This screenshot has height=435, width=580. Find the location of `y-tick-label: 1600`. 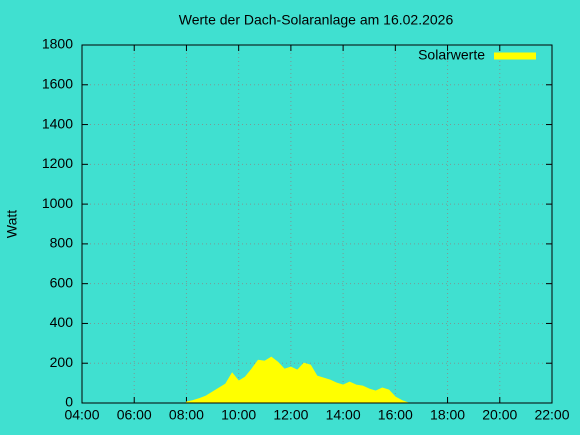

y-tick-label: 1600 is located at coordinates (57, 83).